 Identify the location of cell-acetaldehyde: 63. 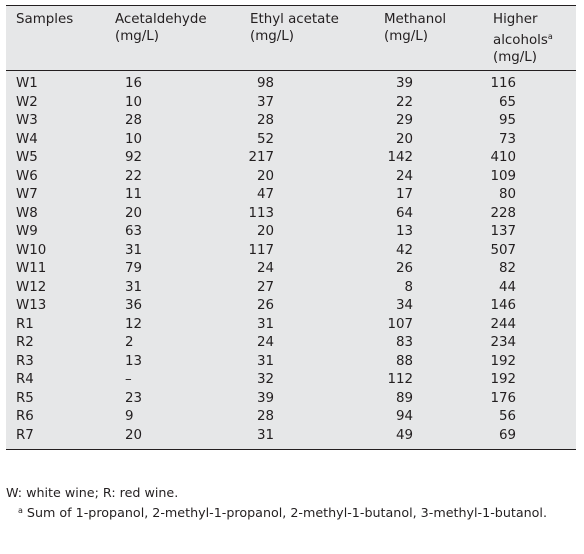
(134, 231).